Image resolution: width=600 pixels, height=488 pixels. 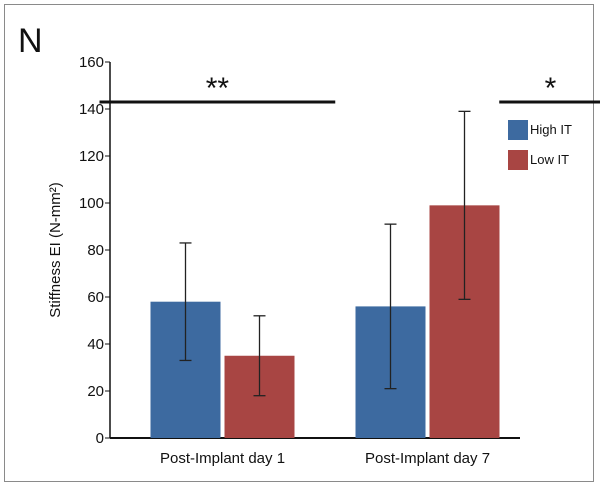 I want to click on y-axis-label-group: Stiffness EI (N-mm²), so click(x=55, y=250).